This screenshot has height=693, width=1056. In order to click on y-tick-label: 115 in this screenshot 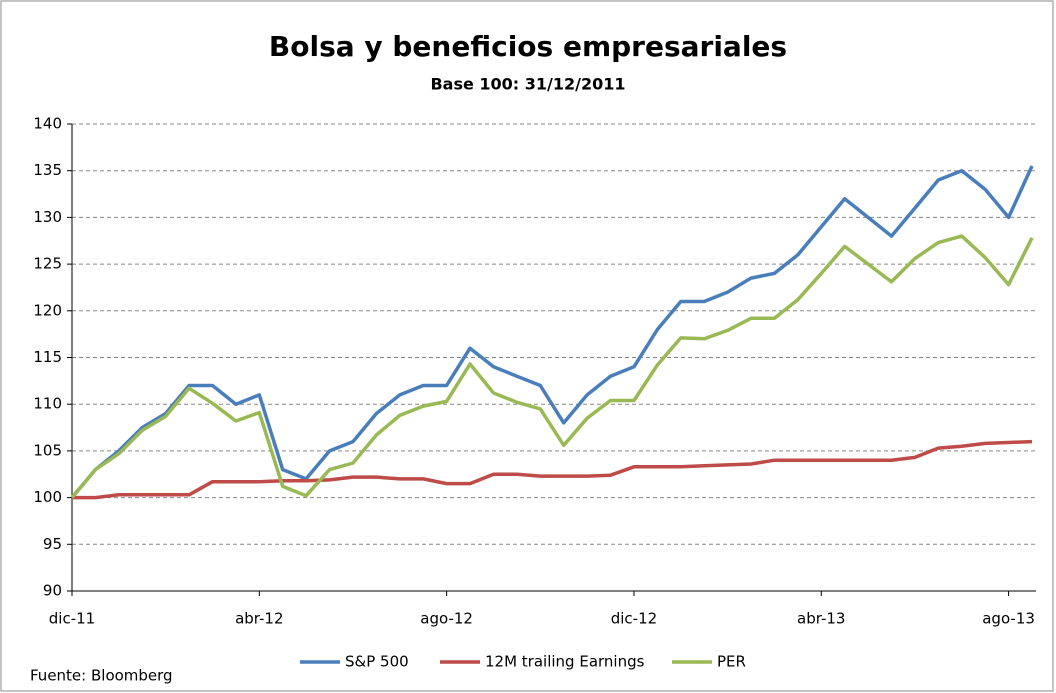, I will do `click(47, 357)`.